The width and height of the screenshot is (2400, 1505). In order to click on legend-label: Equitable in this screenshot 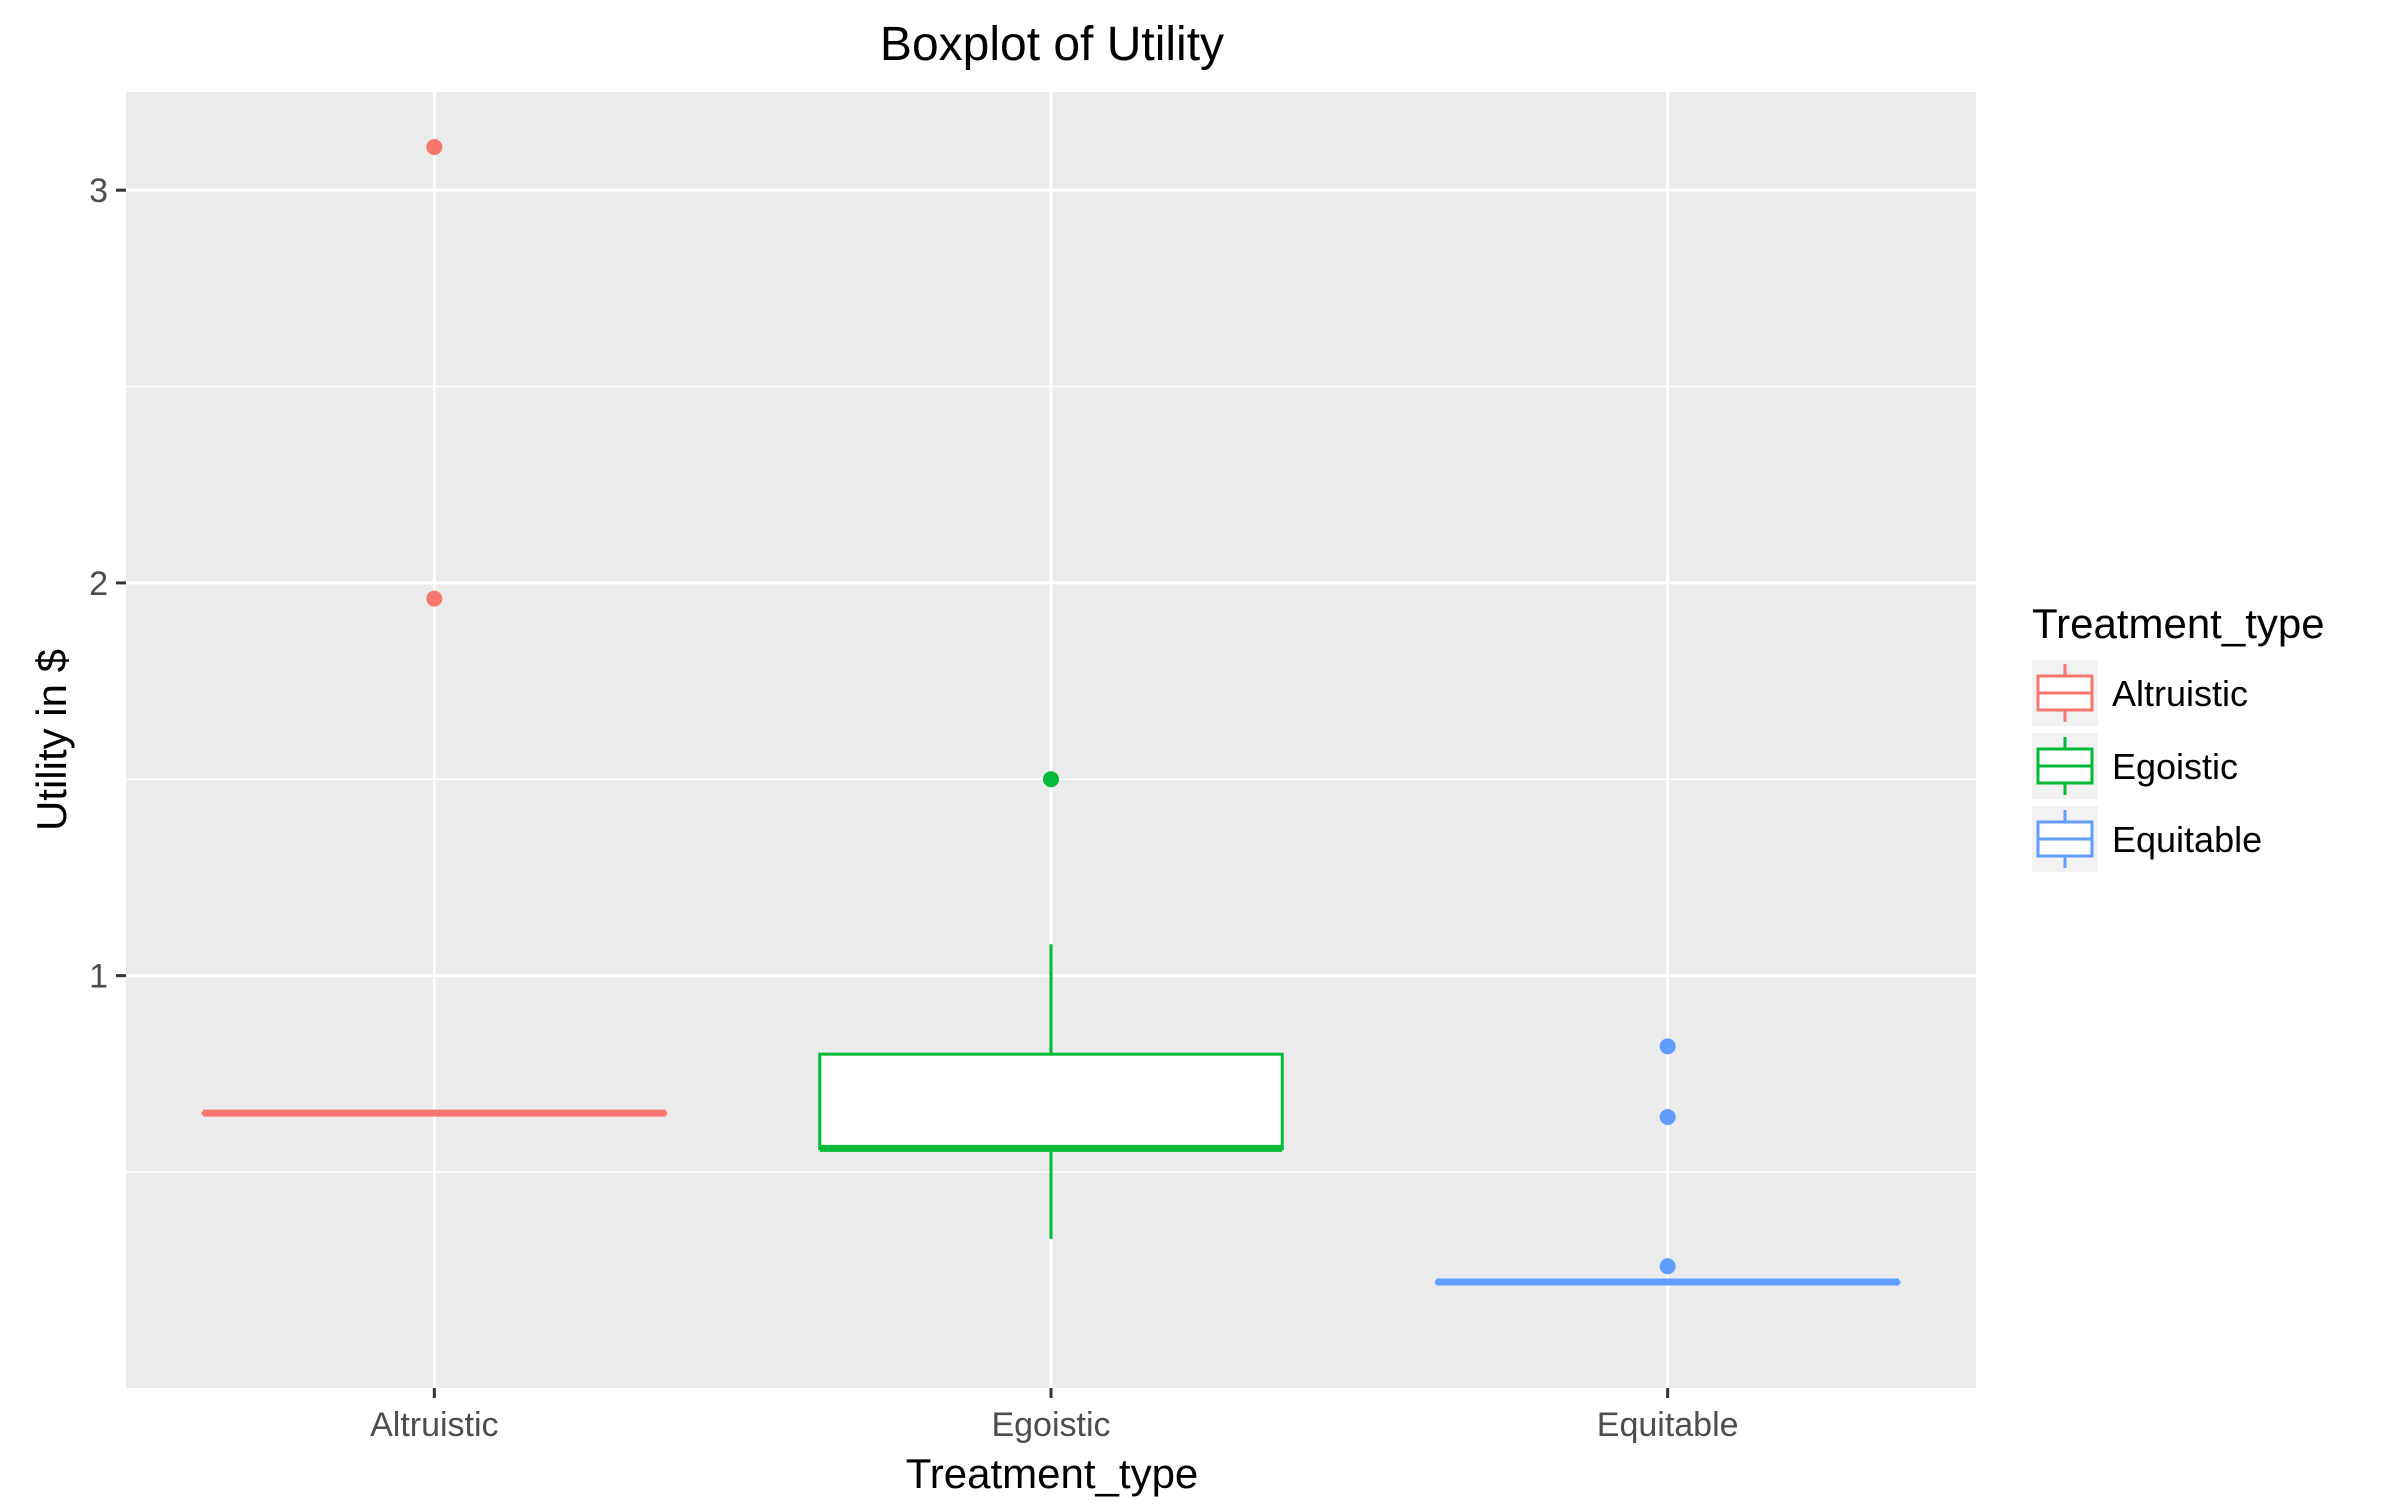, I will do `click(2187, 839)`.